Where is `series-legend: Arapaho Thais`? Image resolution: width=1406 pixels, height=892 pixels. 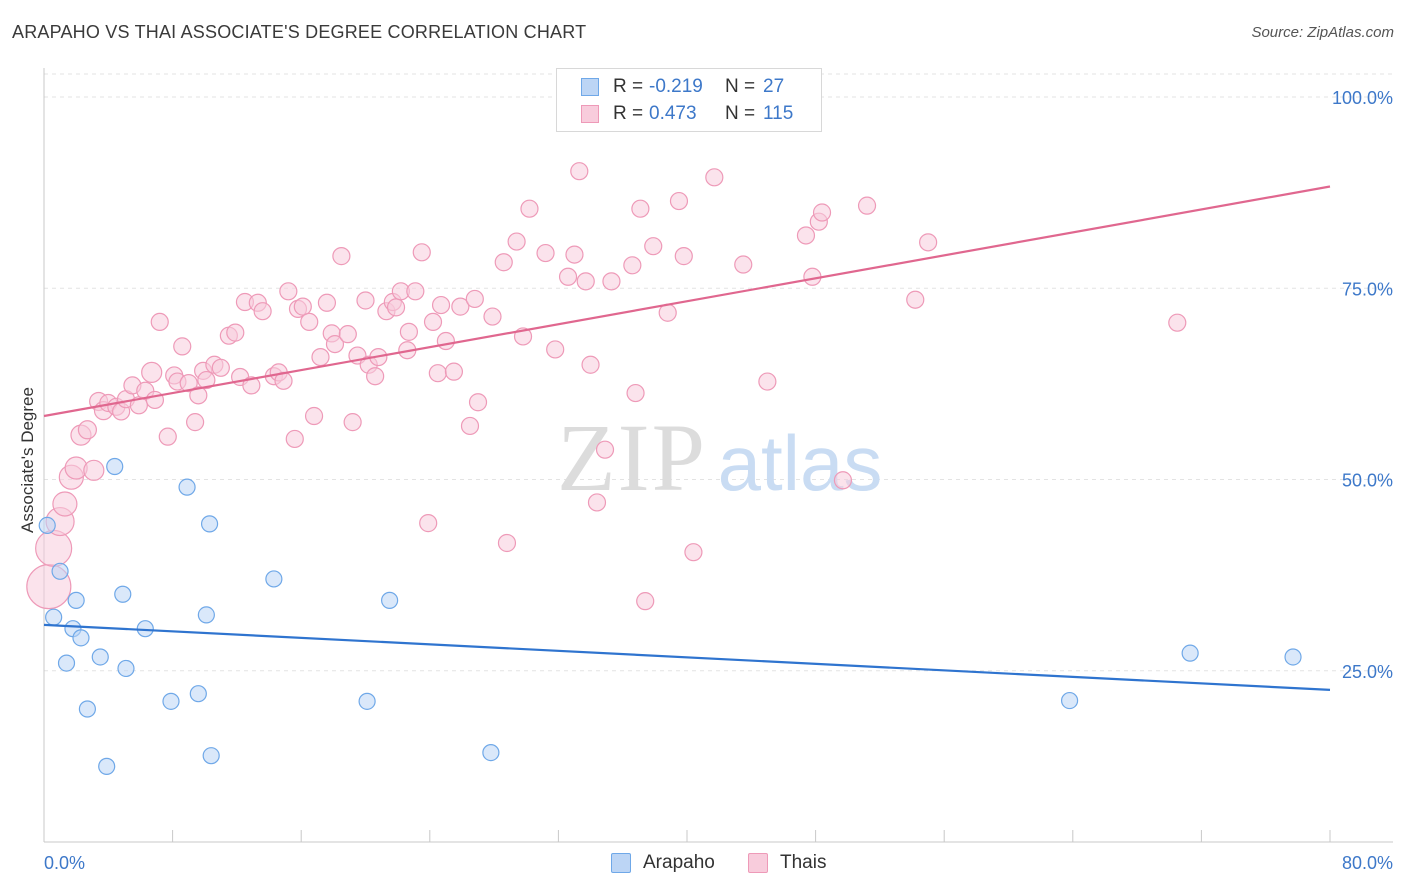
series-legend: Arapaho Thais is located at coordinates (703, 864).